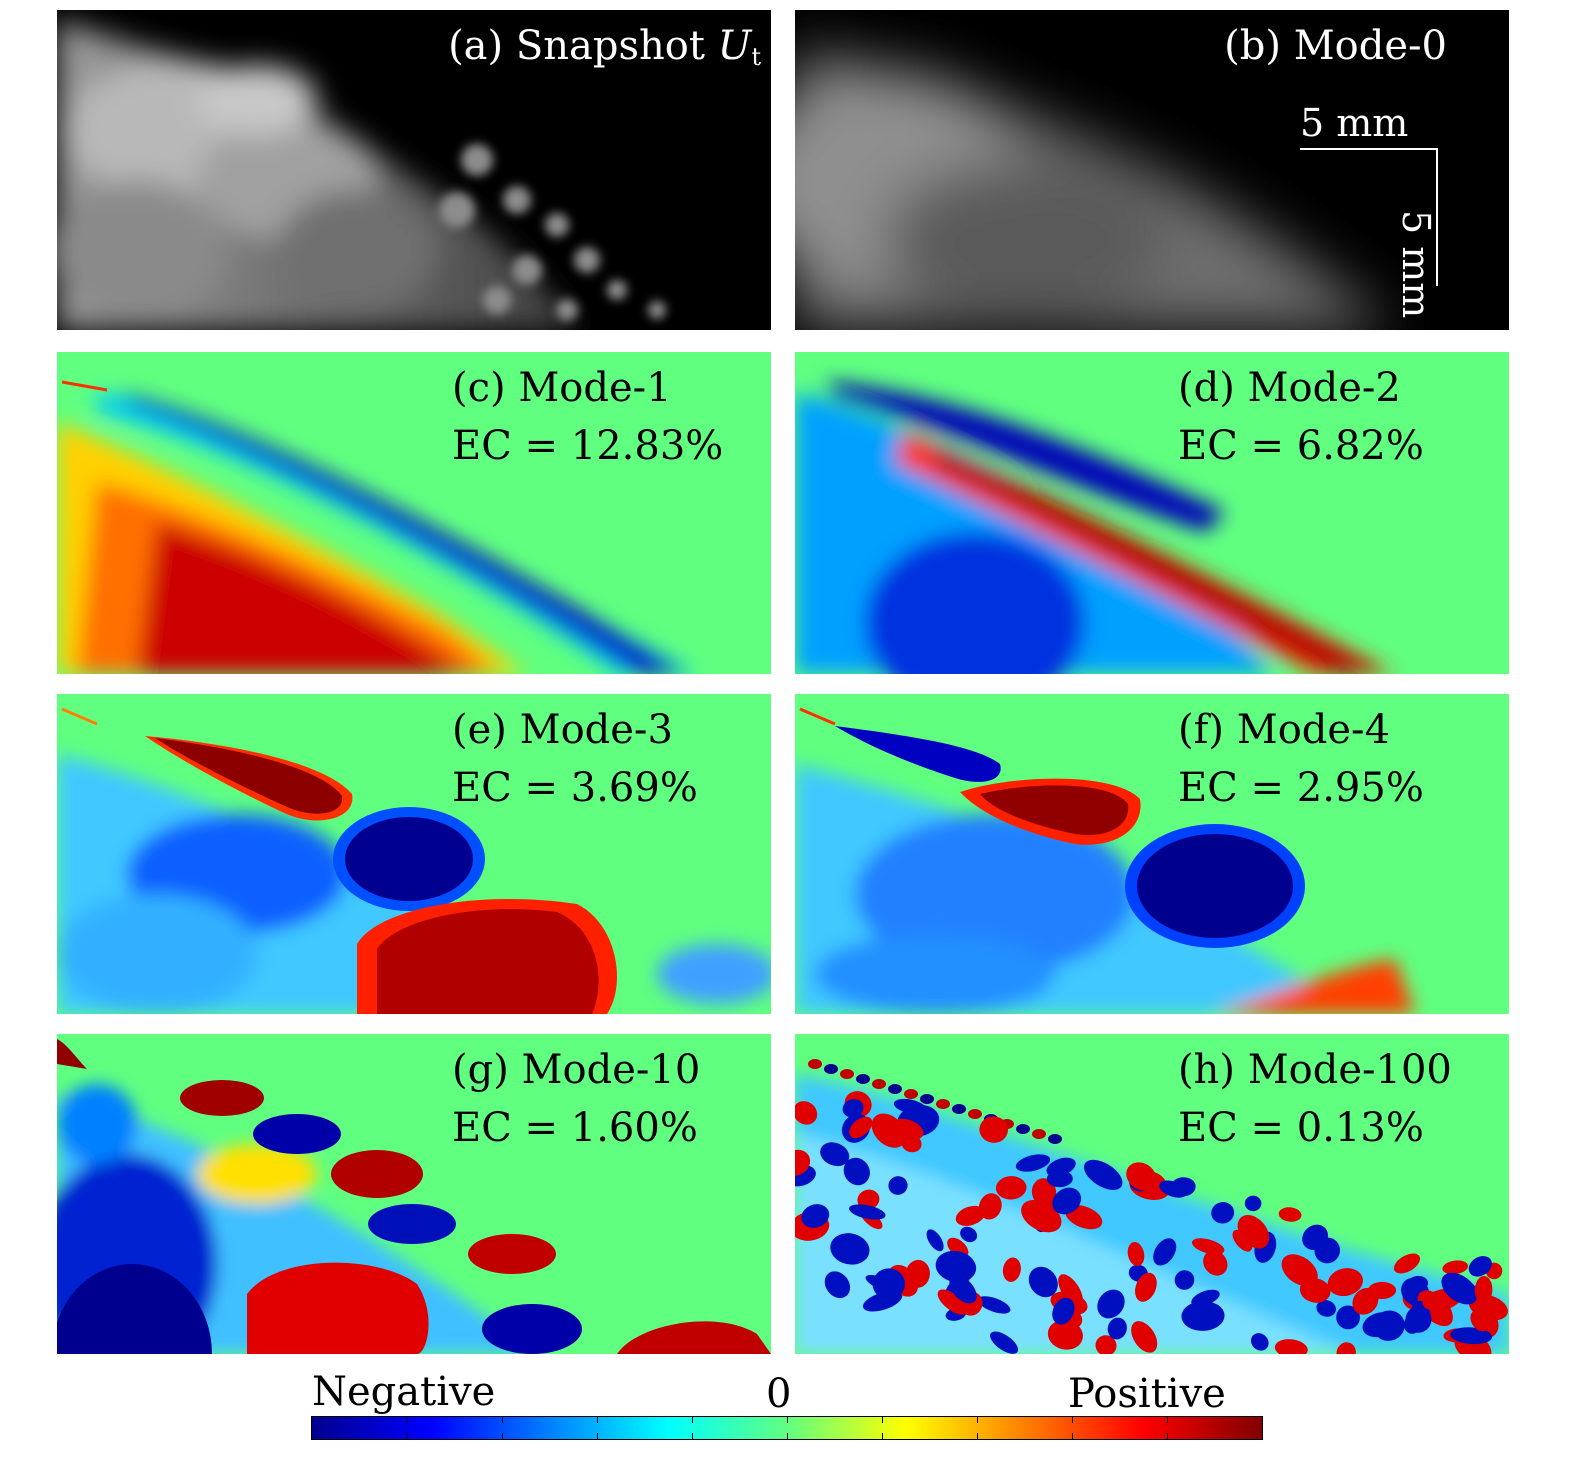  I want to click on panel-c-mode-1: (c) Mode-1 EC = 12.83%, so click(414, 513).